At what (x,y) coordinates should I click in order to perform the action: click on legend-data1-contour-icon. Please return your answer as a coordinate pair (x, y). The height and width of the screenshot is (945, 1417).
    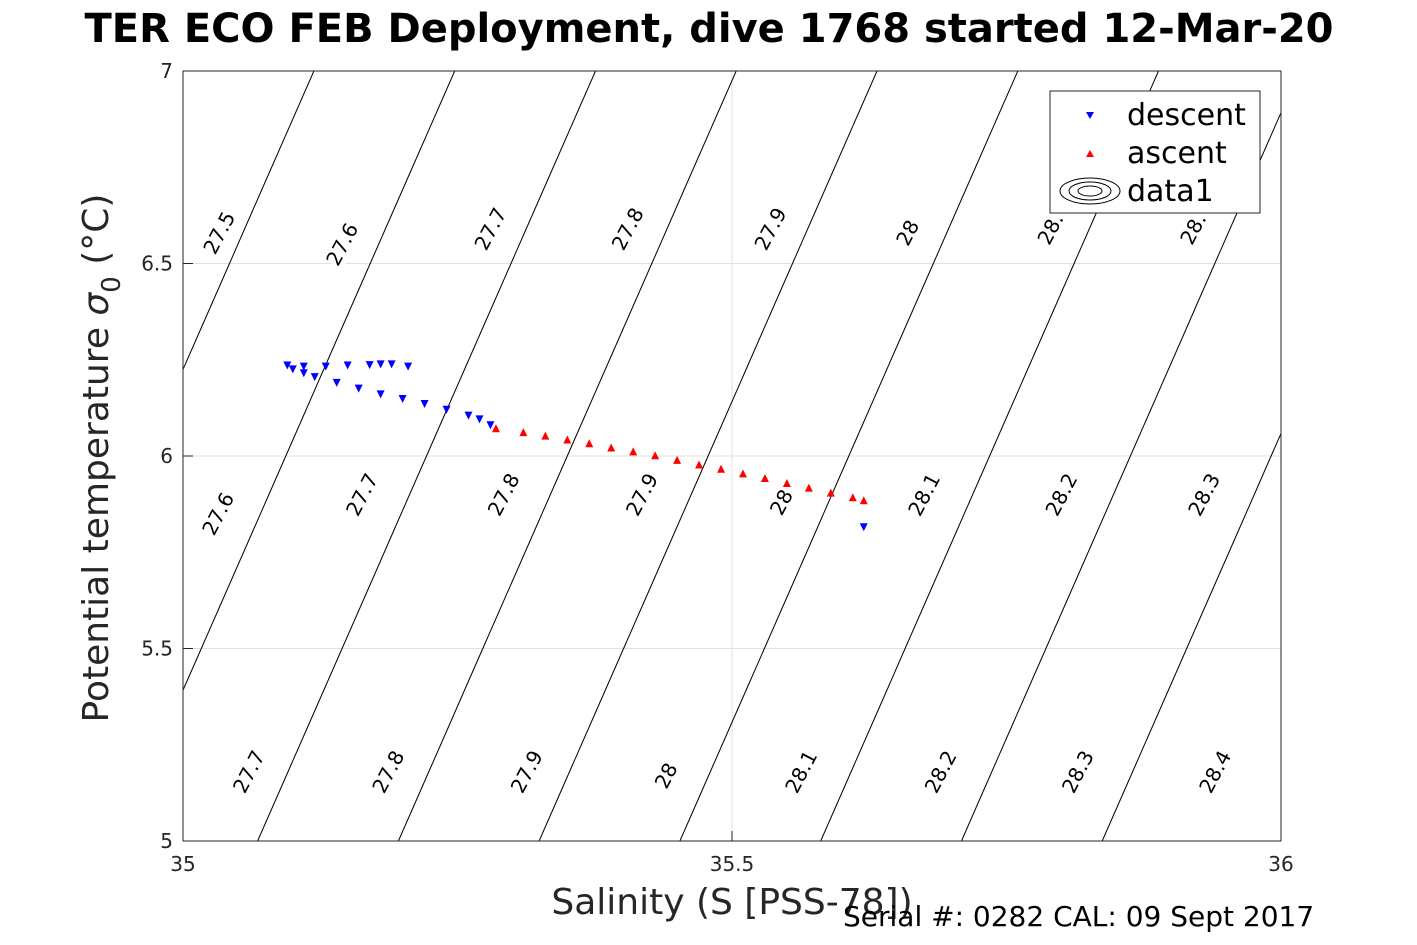
    Looking at the image, I should click on (1090, 191).